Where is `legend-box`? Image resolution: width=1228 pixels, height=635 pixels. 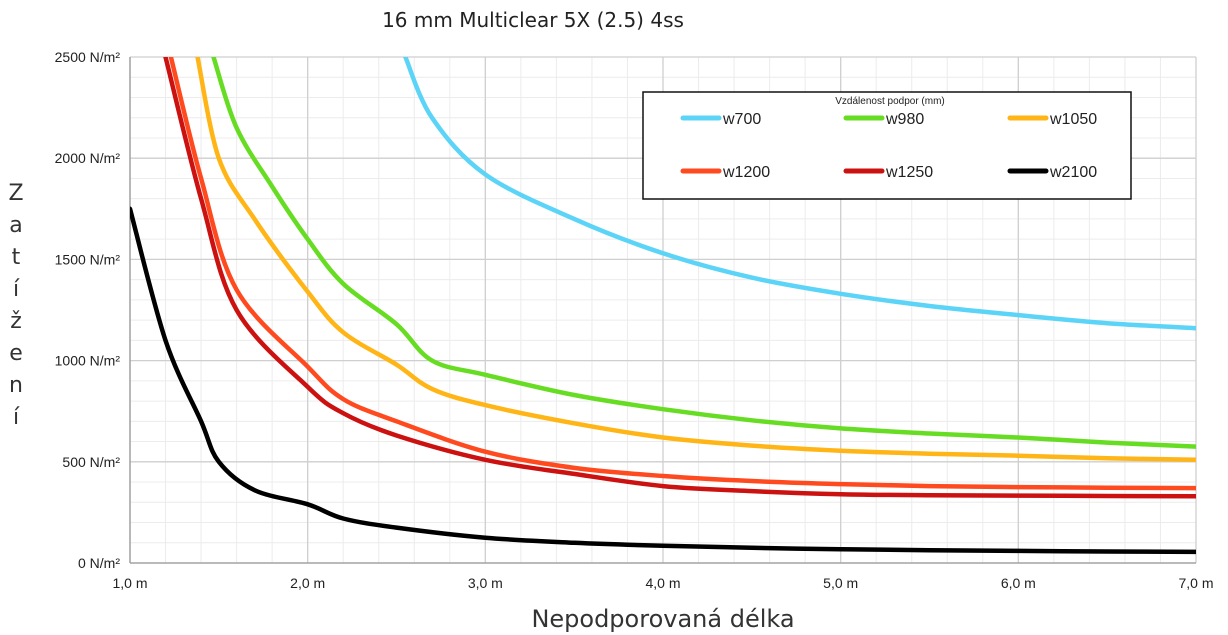 legend-box is located at coordinates (887, 145).